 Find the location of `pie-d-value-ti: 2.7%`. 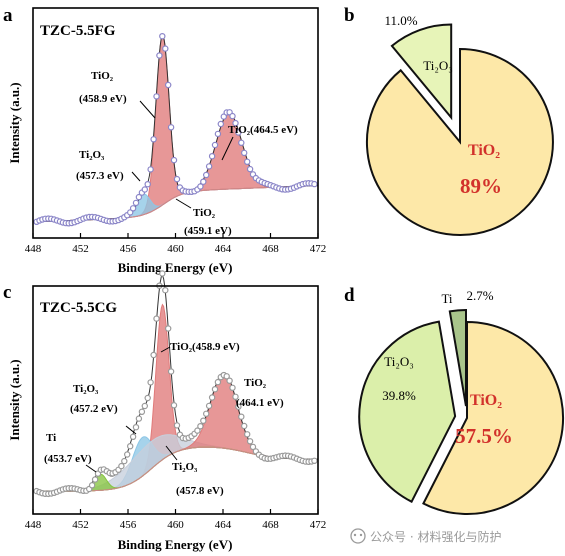

pie-d-value-ti: 2.7% is located at coordinates (479, 295).